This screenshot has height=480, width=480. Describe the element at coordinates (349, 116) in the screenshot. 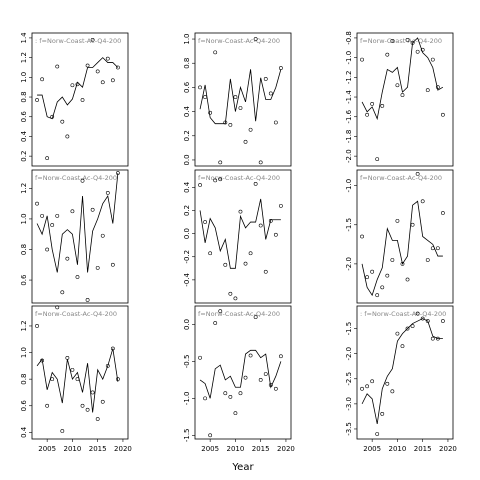

I see `y-tick-label: -1.6` at that location.